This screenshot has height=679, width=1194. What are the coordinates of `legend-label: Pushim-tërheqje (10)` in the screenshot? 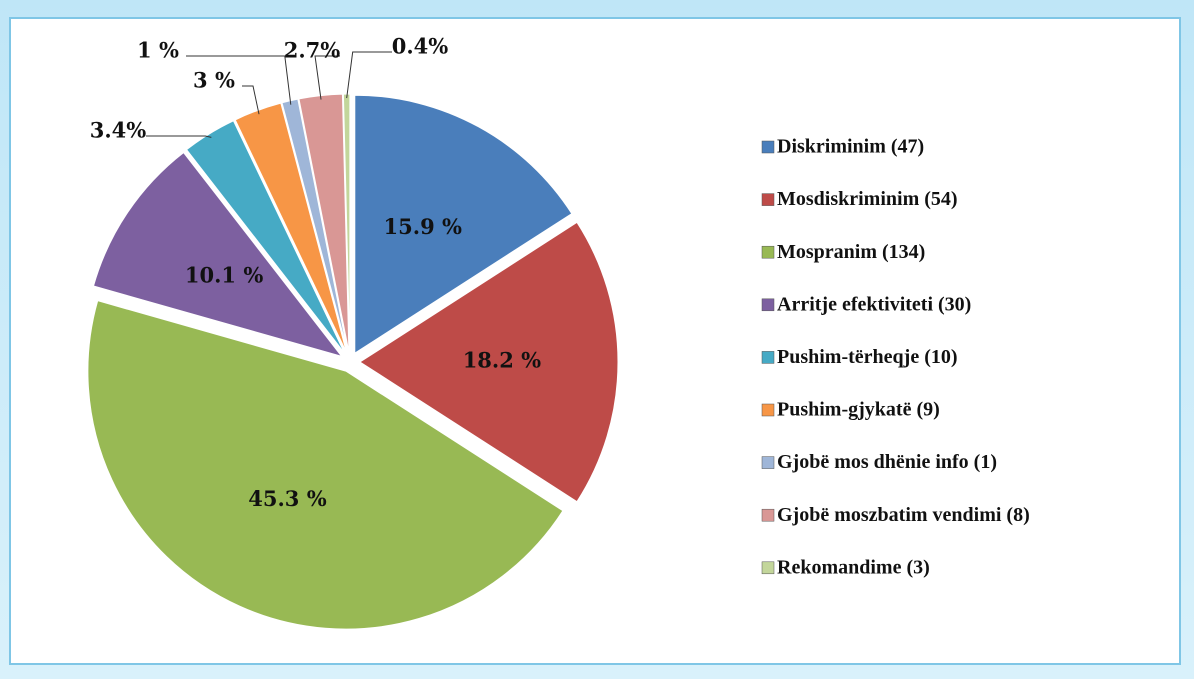 It's located at (867, 357).